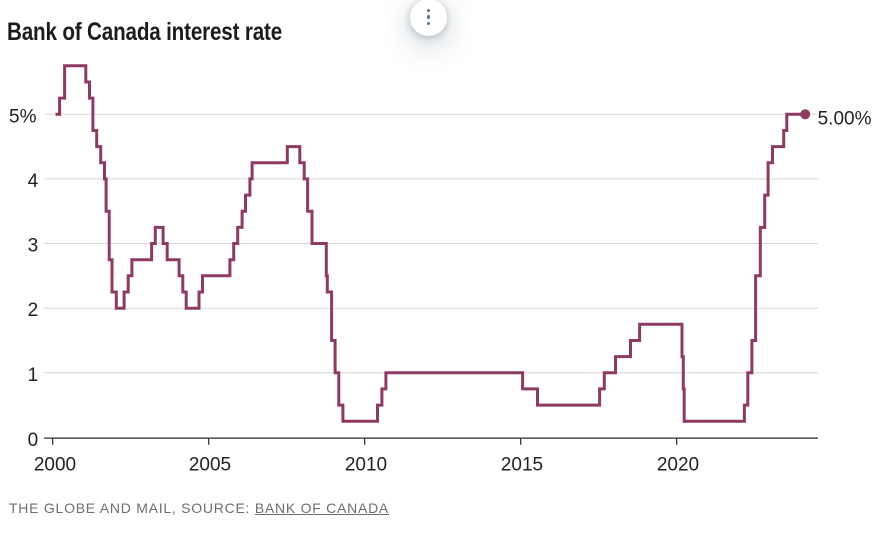 The width and height of the screenshot is (882, 533). I want to click on svg-text: 2005, so click(210, 465).